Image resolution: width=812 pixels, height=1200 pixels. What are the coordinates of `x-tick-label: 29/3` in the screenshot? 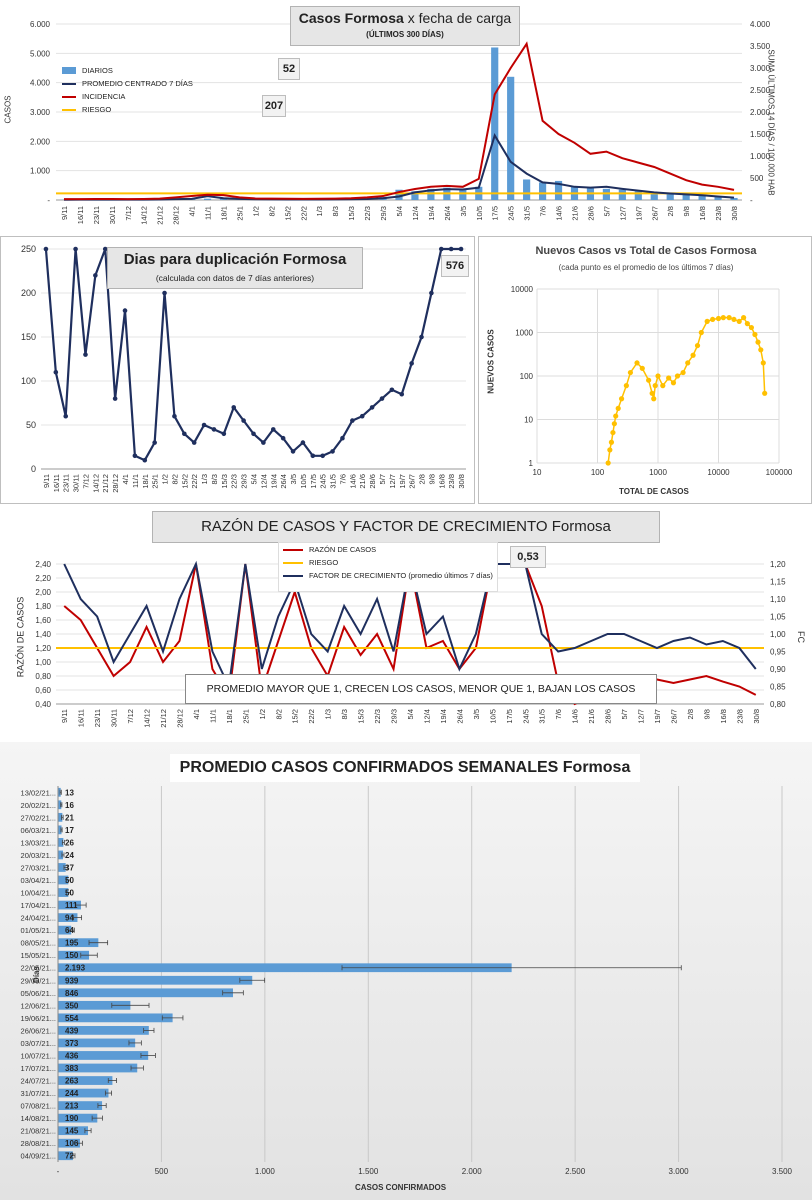 It's located at (383, 213).